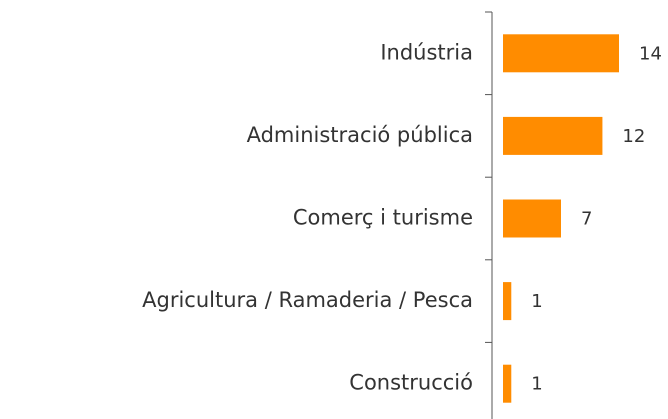  Describe the element at coordinates (586, 219) in the screenshot. I see `value-label: 7` at that location.